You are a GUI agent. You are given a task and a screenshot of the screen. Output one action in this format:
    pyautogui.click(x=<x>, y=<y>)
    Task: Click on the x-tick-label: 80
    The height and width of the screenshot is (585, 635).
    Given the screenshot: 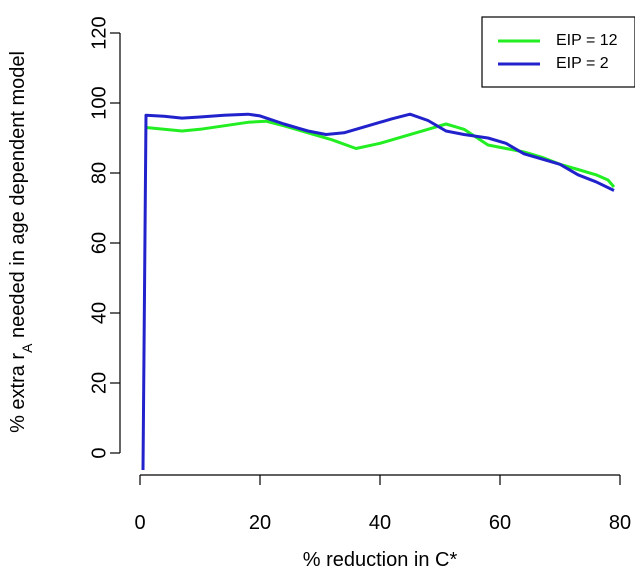 What is the action you would take?
    pyautogui.click(x=620, y=523)
    